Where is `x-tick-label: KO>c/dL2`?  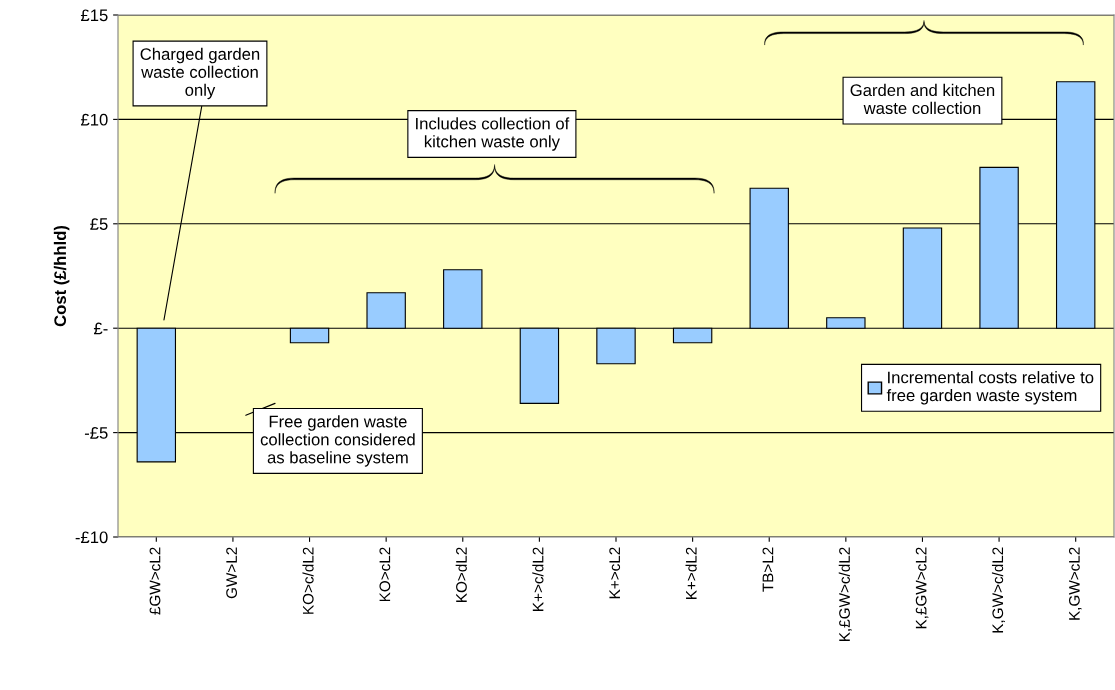 x-tick-label: KO>c/dL2 is located at coordinates (308, 580).